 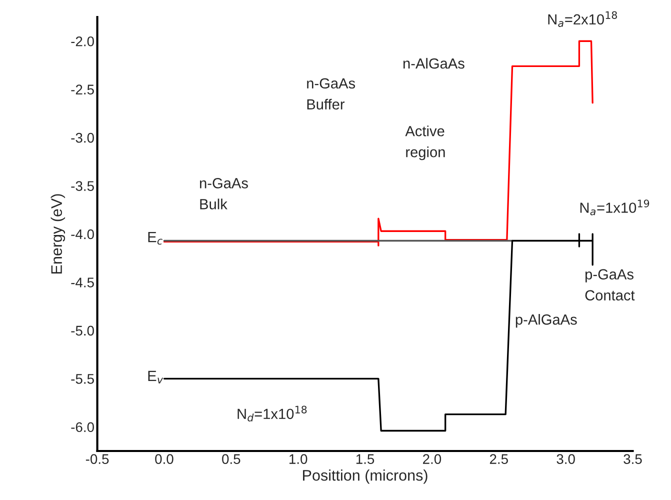 I want to click on annotation: p-AlGaAs, so click(x=546, y=321).